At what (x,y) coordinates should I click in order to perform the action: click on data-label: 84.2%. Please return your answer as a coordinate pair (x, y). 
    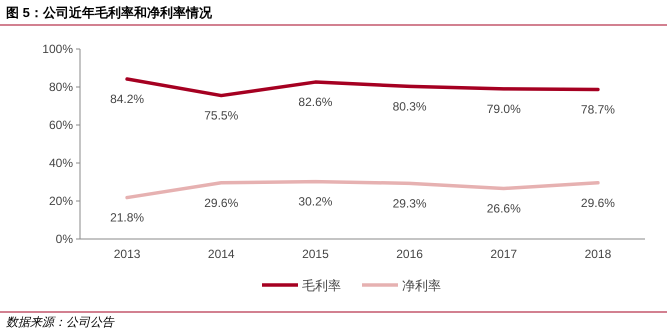
    Looking at the image, I should click on (127, 99).